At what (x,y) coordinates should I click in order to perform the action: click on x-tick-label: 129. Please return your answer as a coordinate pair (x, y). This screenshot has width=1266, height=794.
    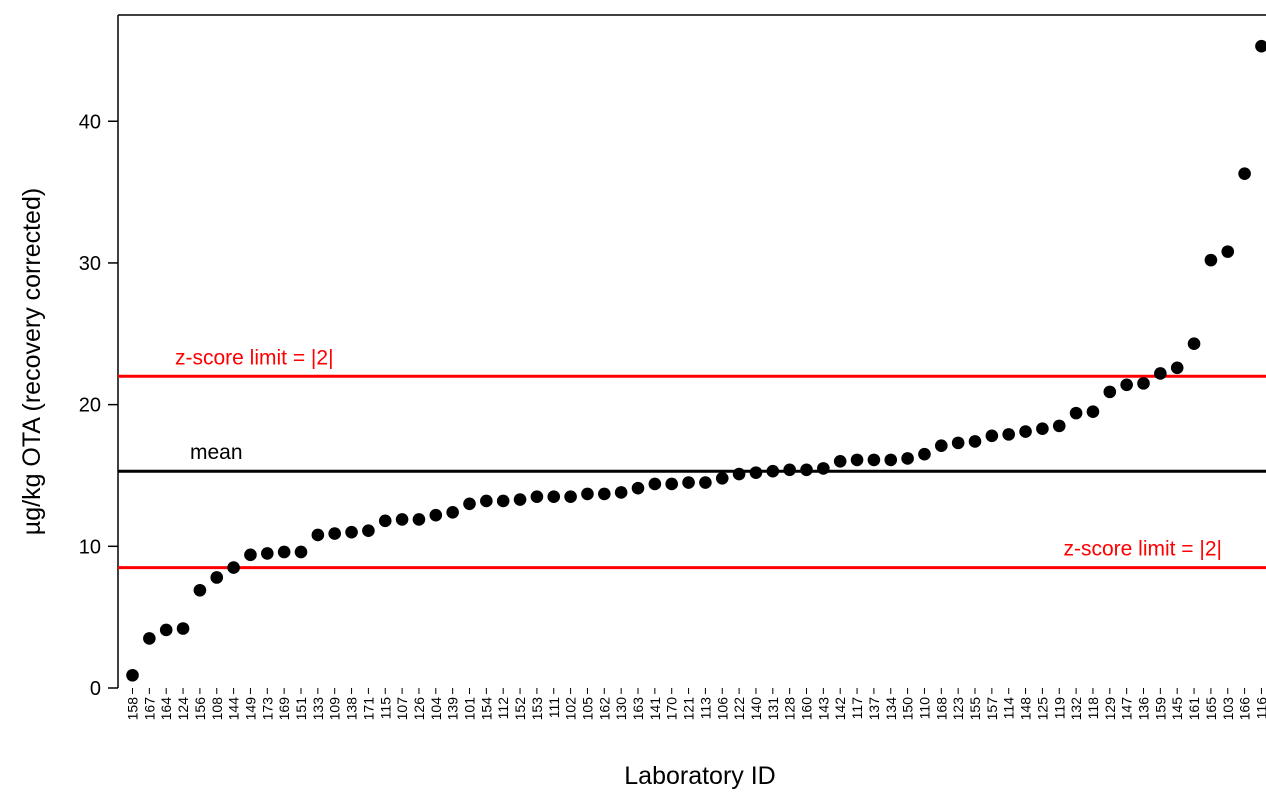
    Looking at the image, I should click on (1110, 709).